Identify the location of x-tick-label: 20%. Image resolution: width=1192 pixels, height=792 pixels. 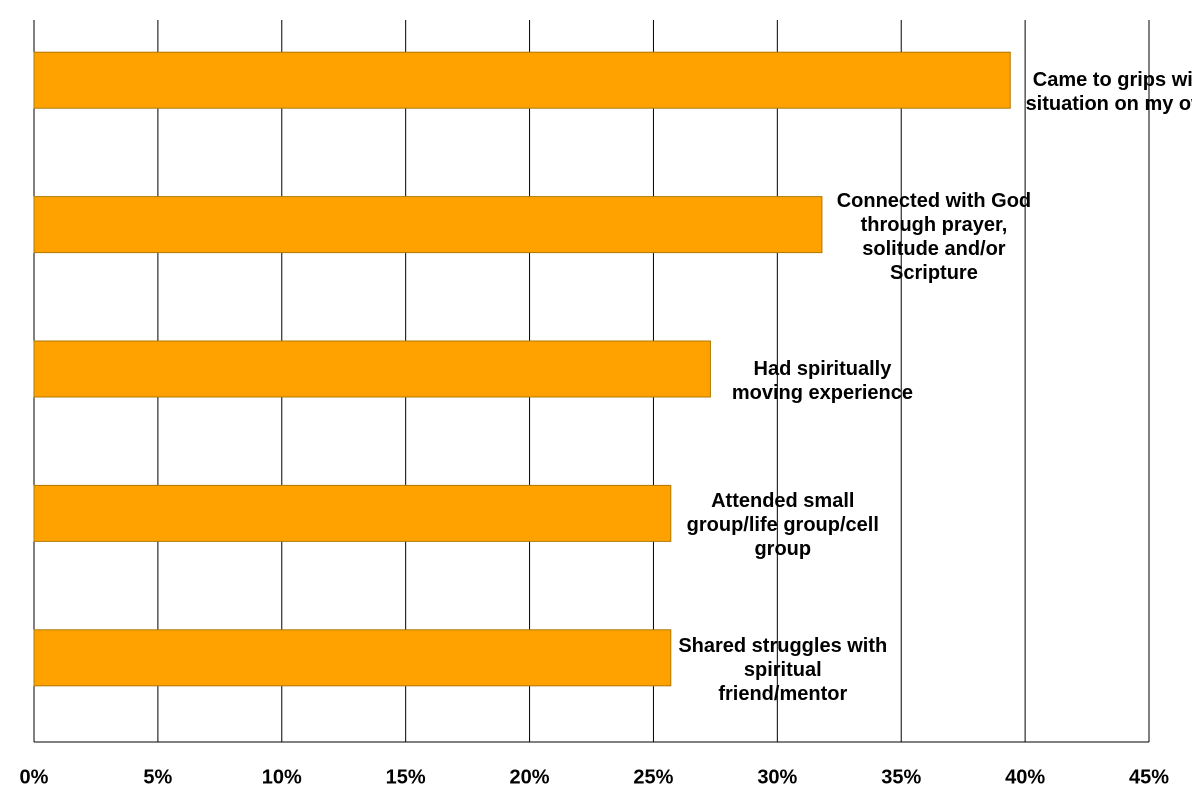
(530, 777).